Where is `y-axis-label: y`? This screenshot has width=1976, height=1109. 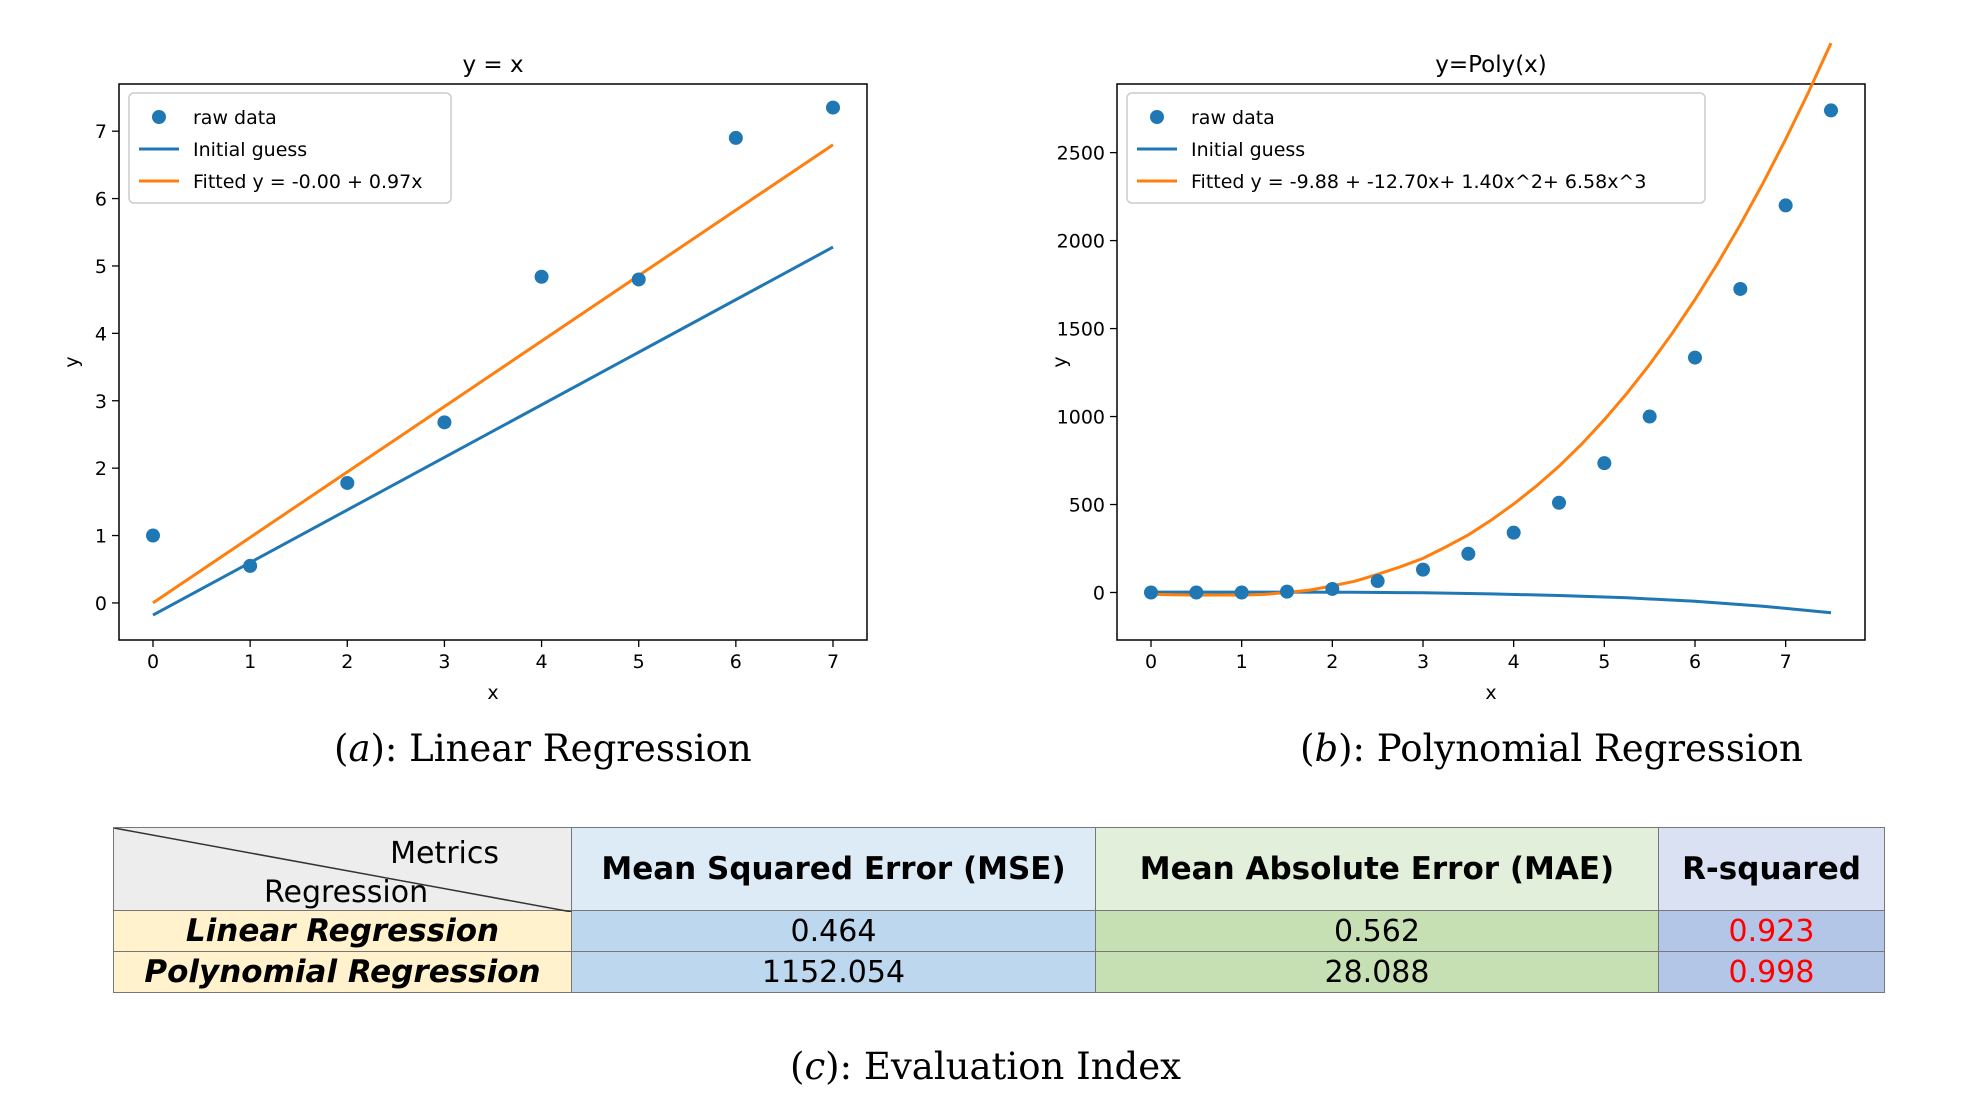
y-axis-label: y is located at coordinates (1060, 361).